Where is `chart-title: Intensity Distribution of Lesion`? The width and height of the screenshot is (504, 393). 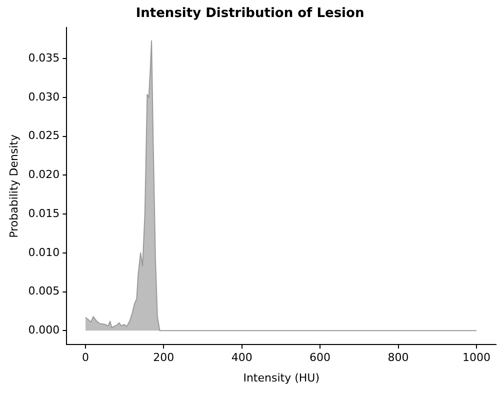
chart-title: Intensity Distribution of Lesion is located at coordinates (250, 14).